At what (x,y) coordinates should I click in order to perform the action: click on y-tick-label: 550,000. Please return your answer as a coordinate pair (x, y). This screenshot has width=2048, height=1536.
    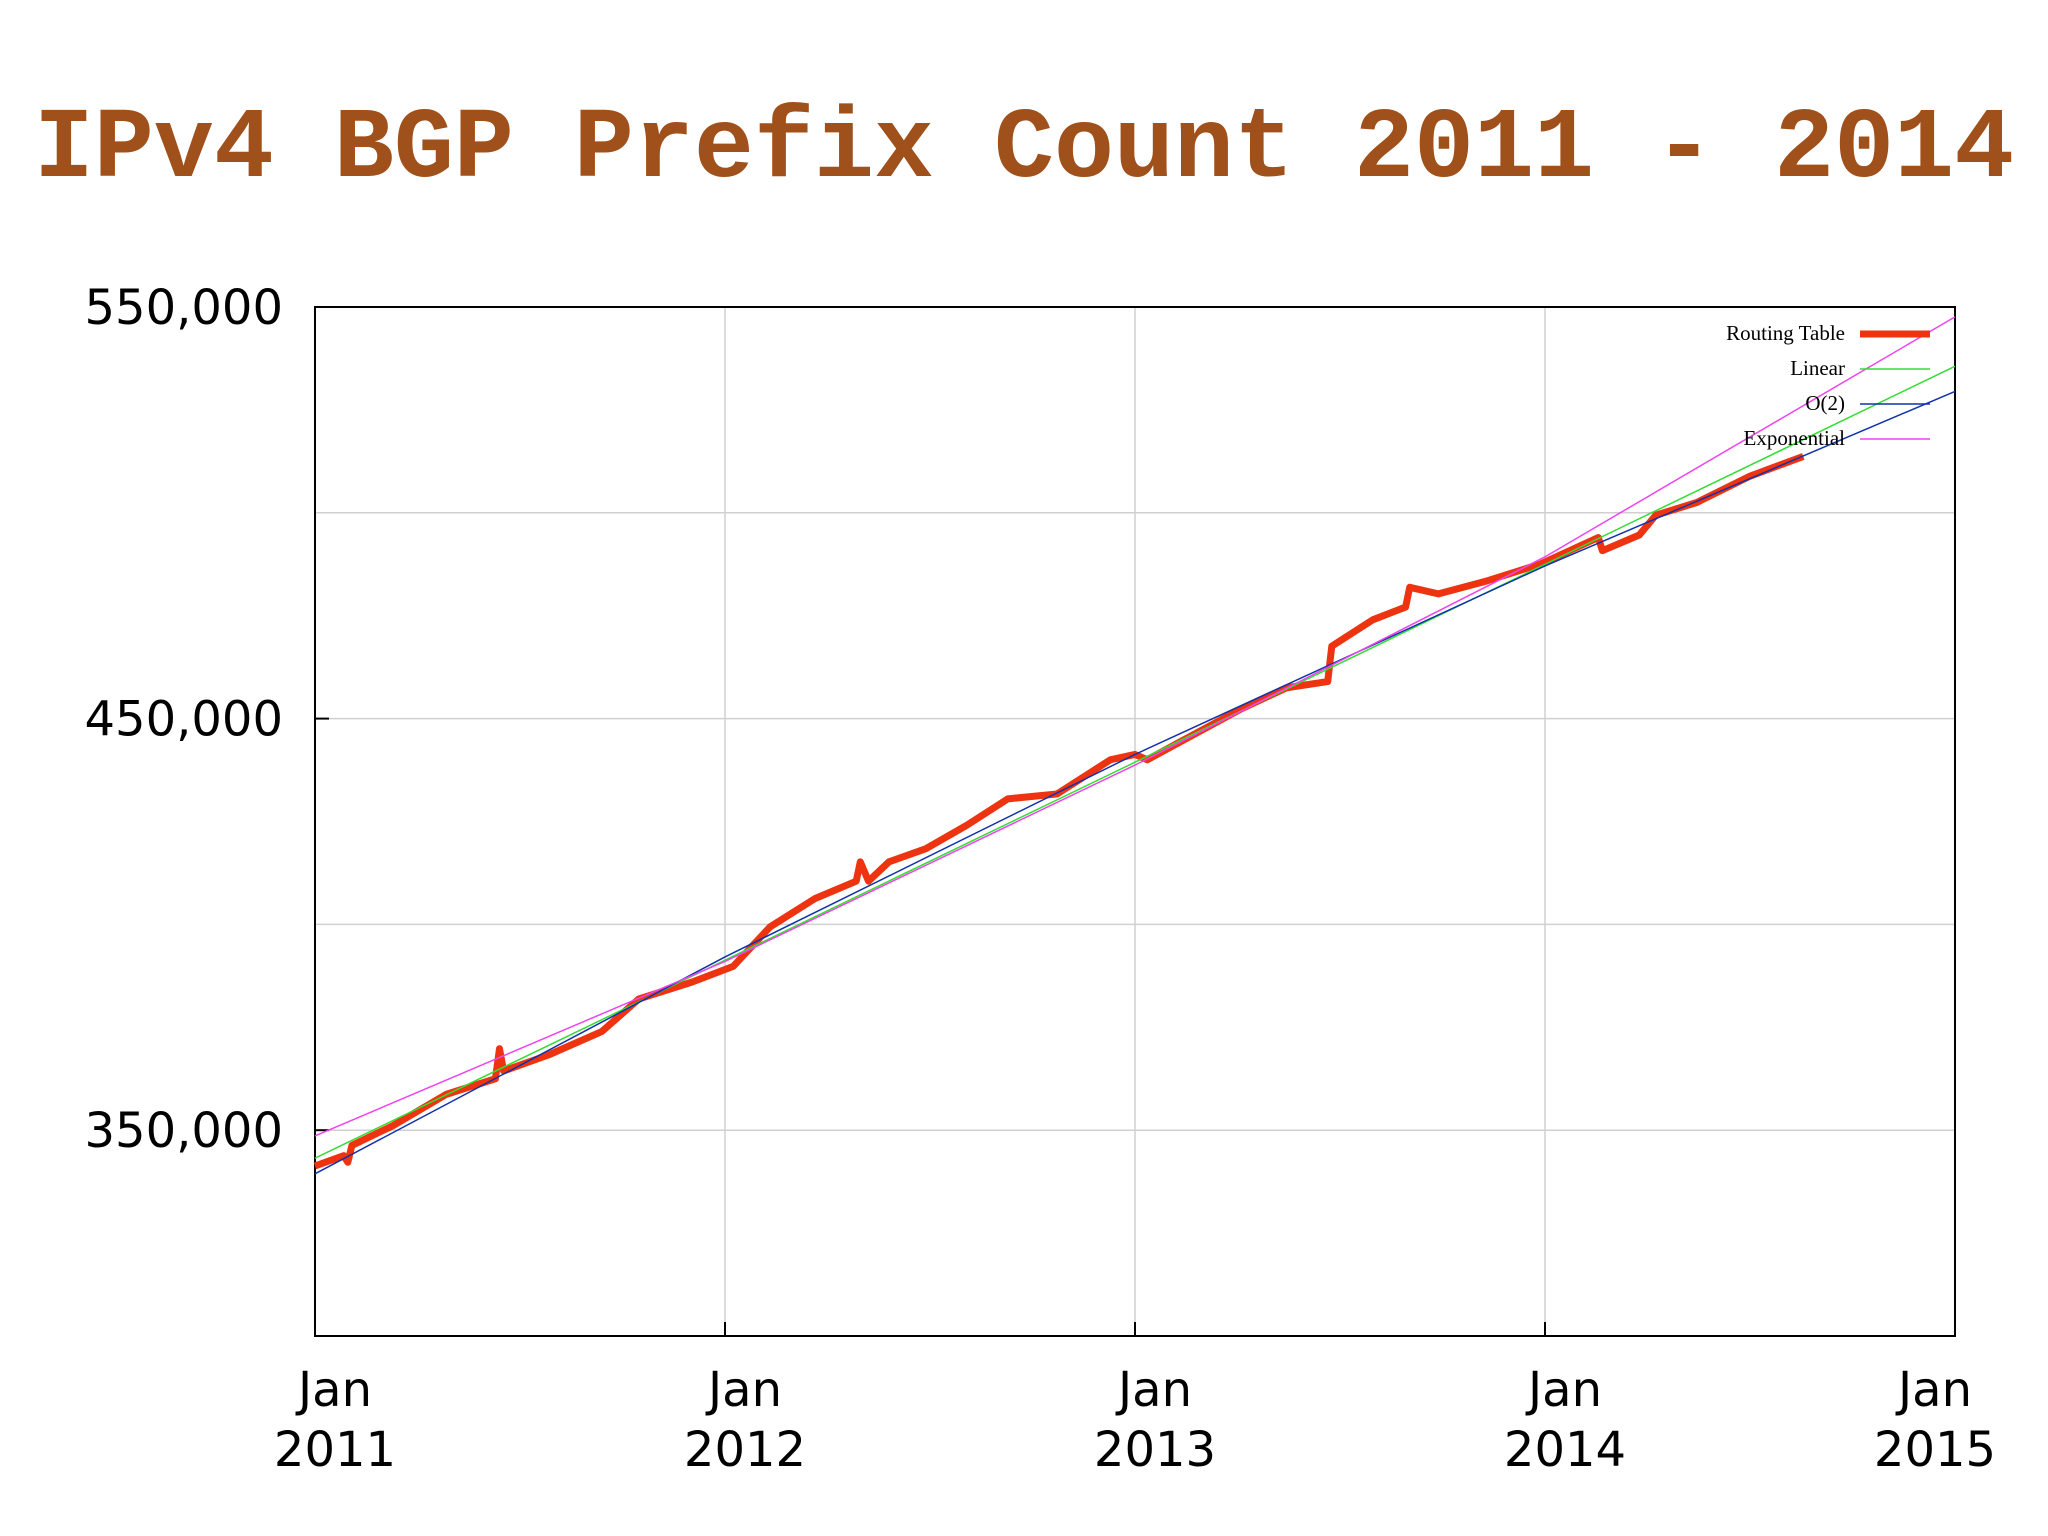
    Looking at the image, I should click on (184, 308).